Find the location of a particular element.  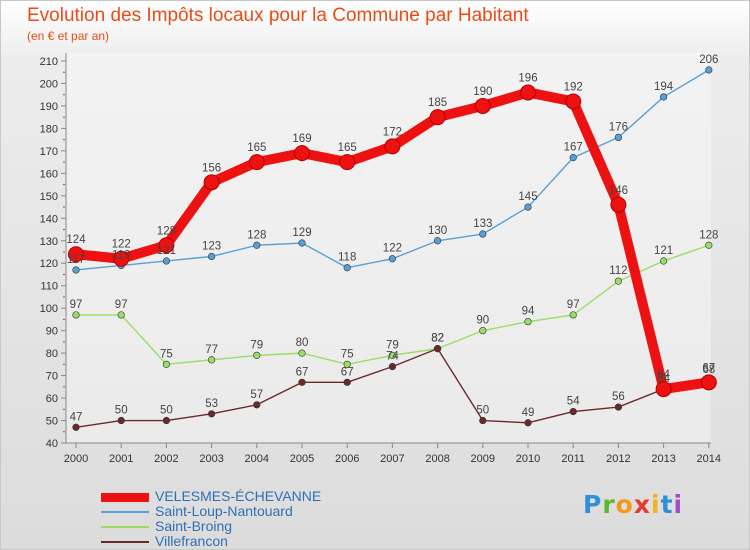

logo-letter: t is located at coordinates (667, 504).